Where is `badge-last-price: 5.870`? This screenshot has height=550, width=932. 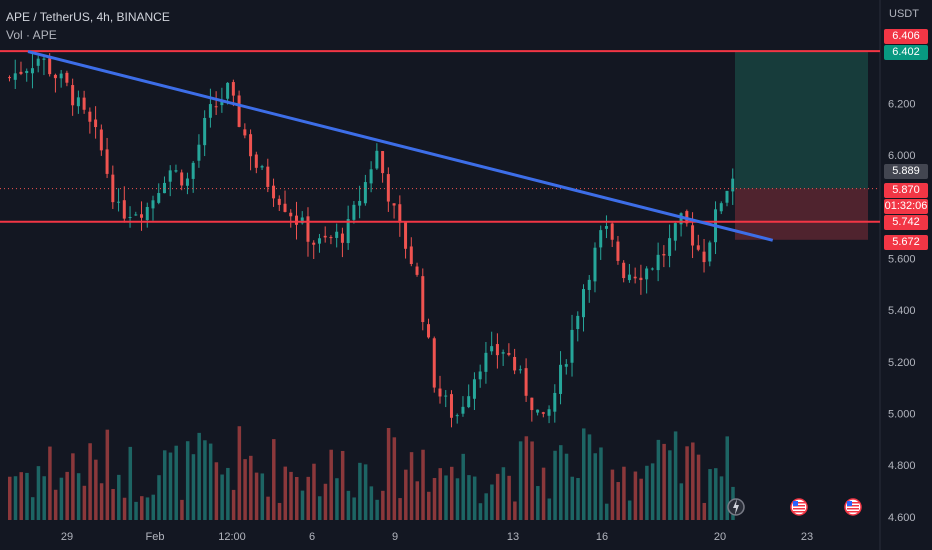 badge-last-price: 5.870 is located at coordinates (906, 190).